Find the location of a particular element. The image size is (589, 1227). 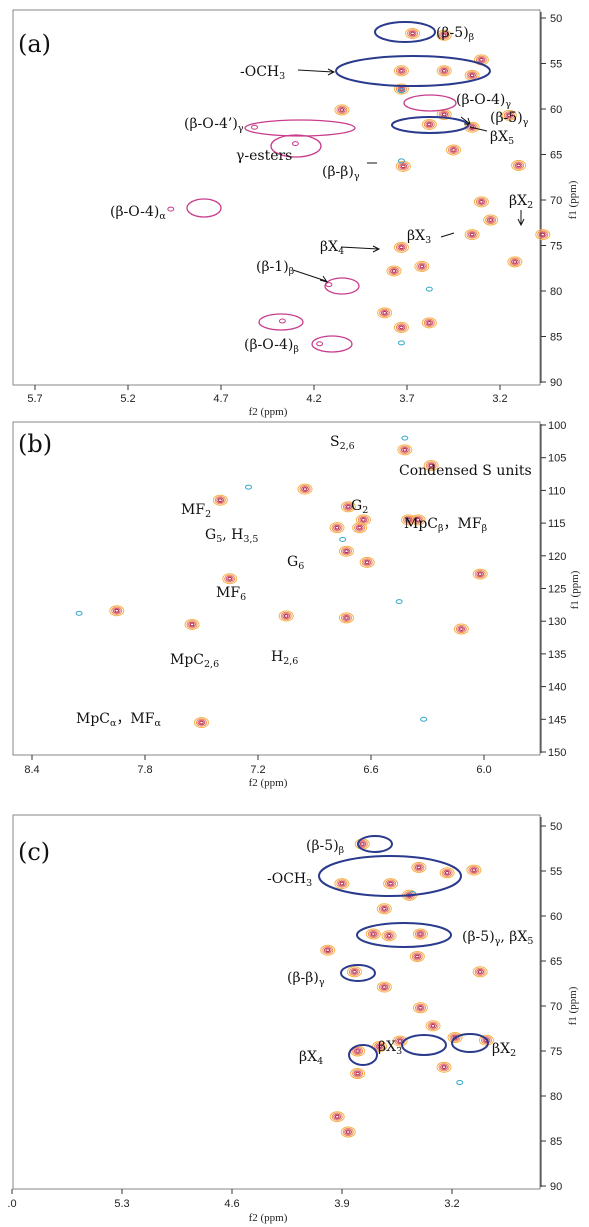

ellipse-bo4-alpha is located at coordinates (204, 208).